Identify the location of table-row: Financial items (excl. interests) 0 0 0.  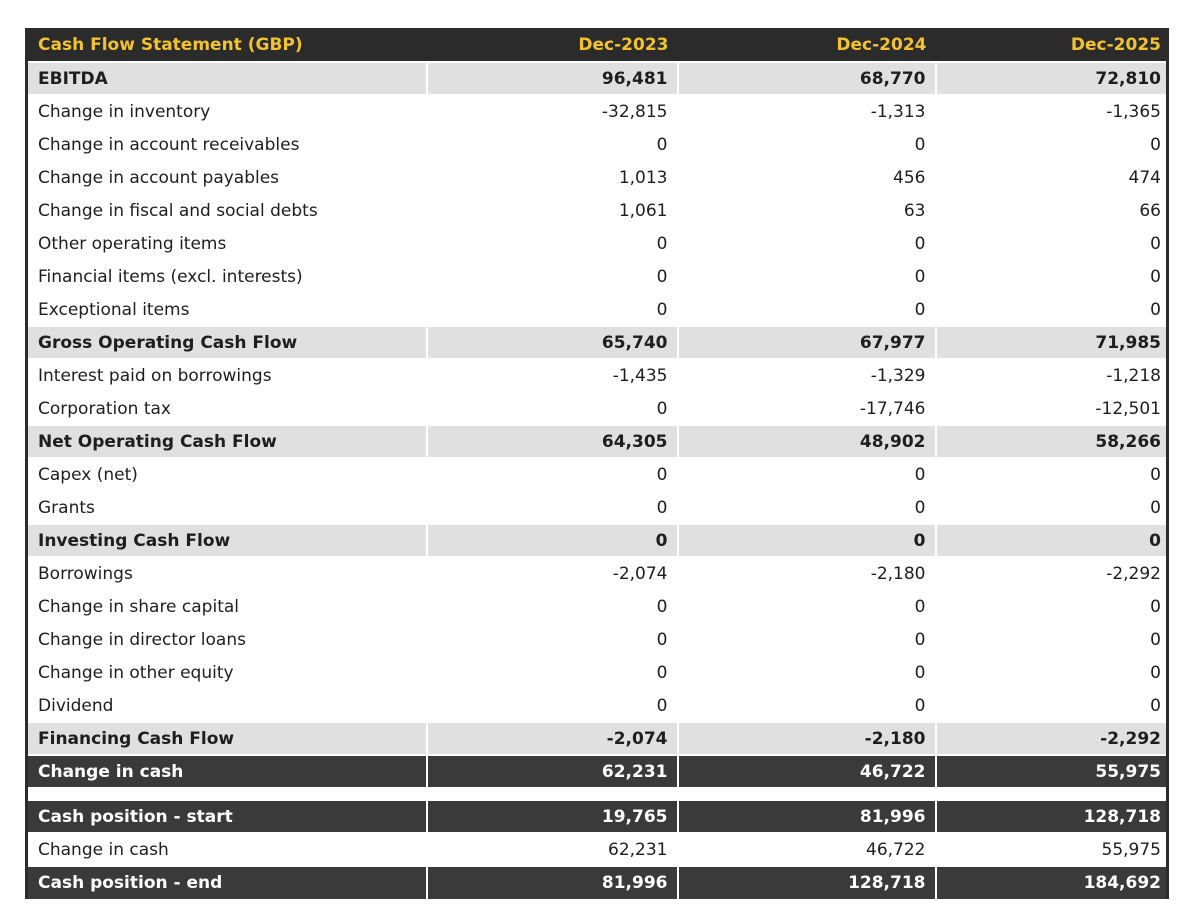
(597, 276).